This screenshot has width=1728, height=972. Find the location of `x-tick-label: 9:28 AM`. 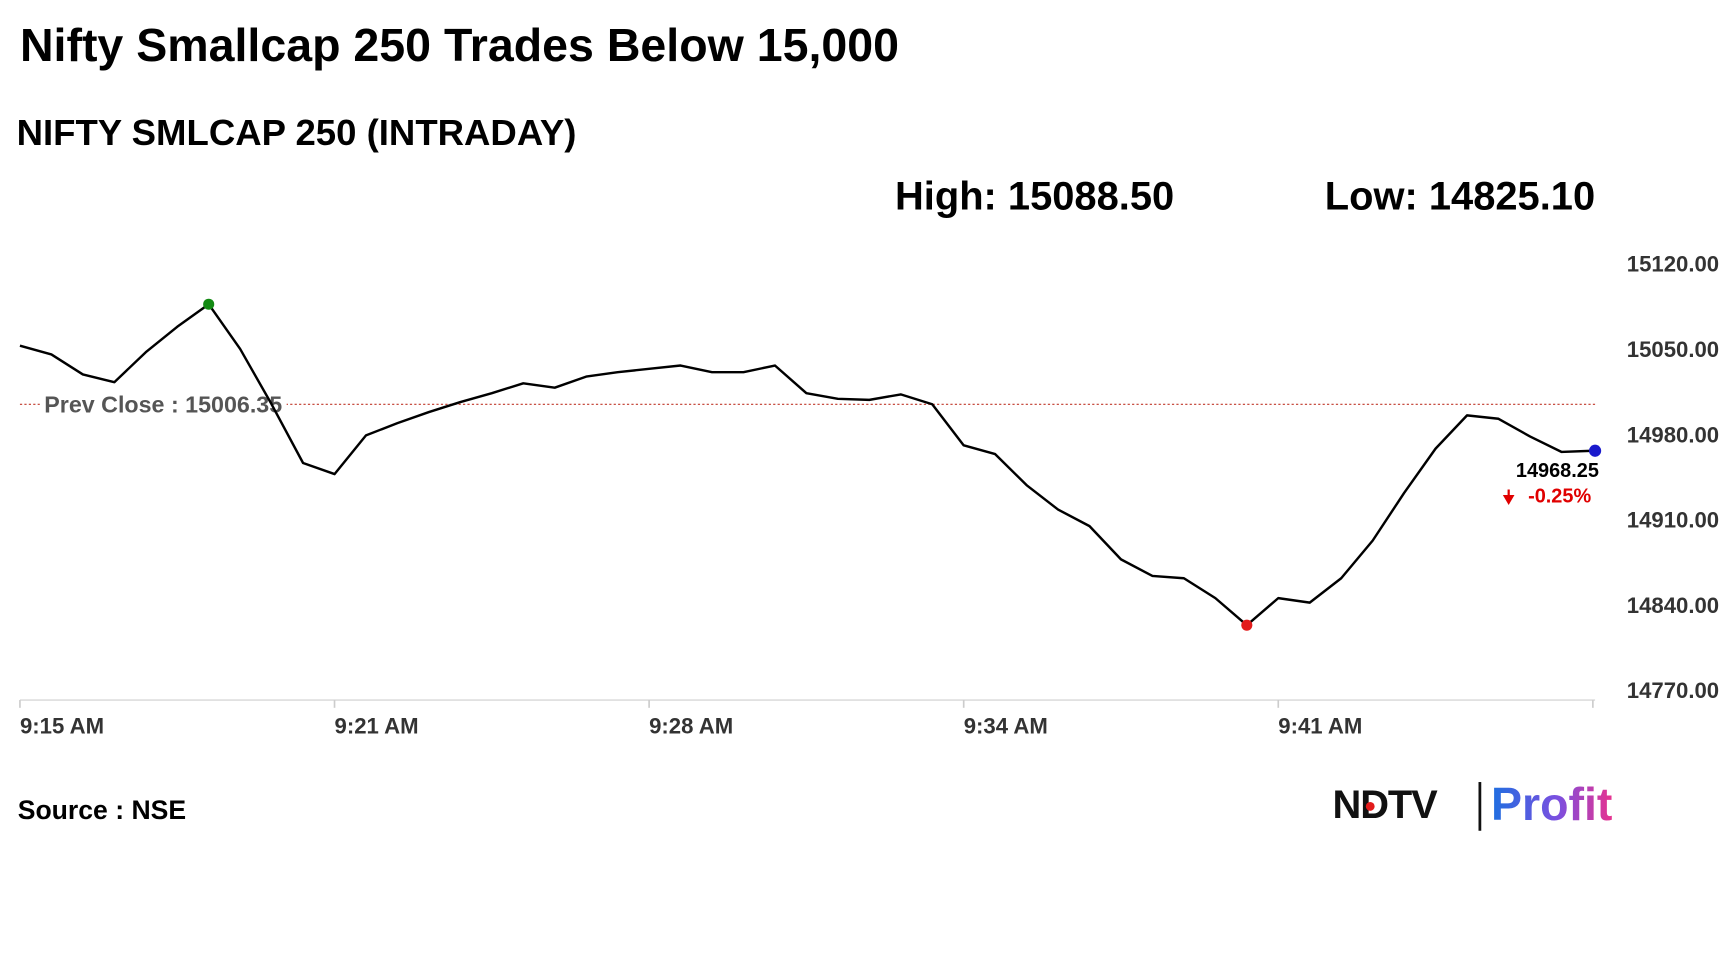

x-tick-label: 9:28 AM is located at coordinates (691, 726).